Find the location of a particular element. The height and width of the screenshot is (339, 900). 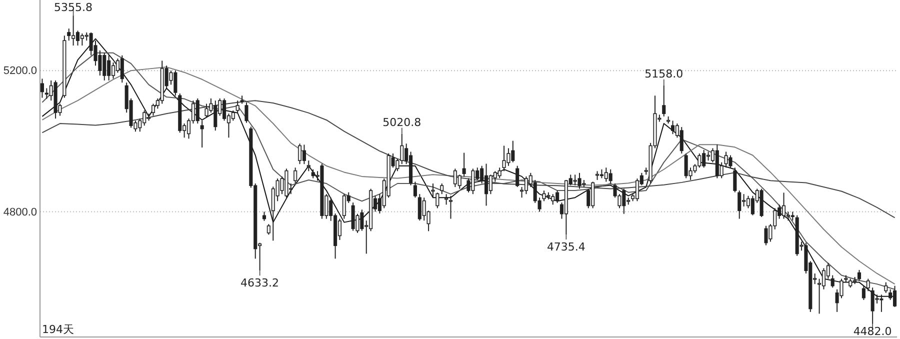

annotation: 5355.8 is located at coordinates (73, 7).